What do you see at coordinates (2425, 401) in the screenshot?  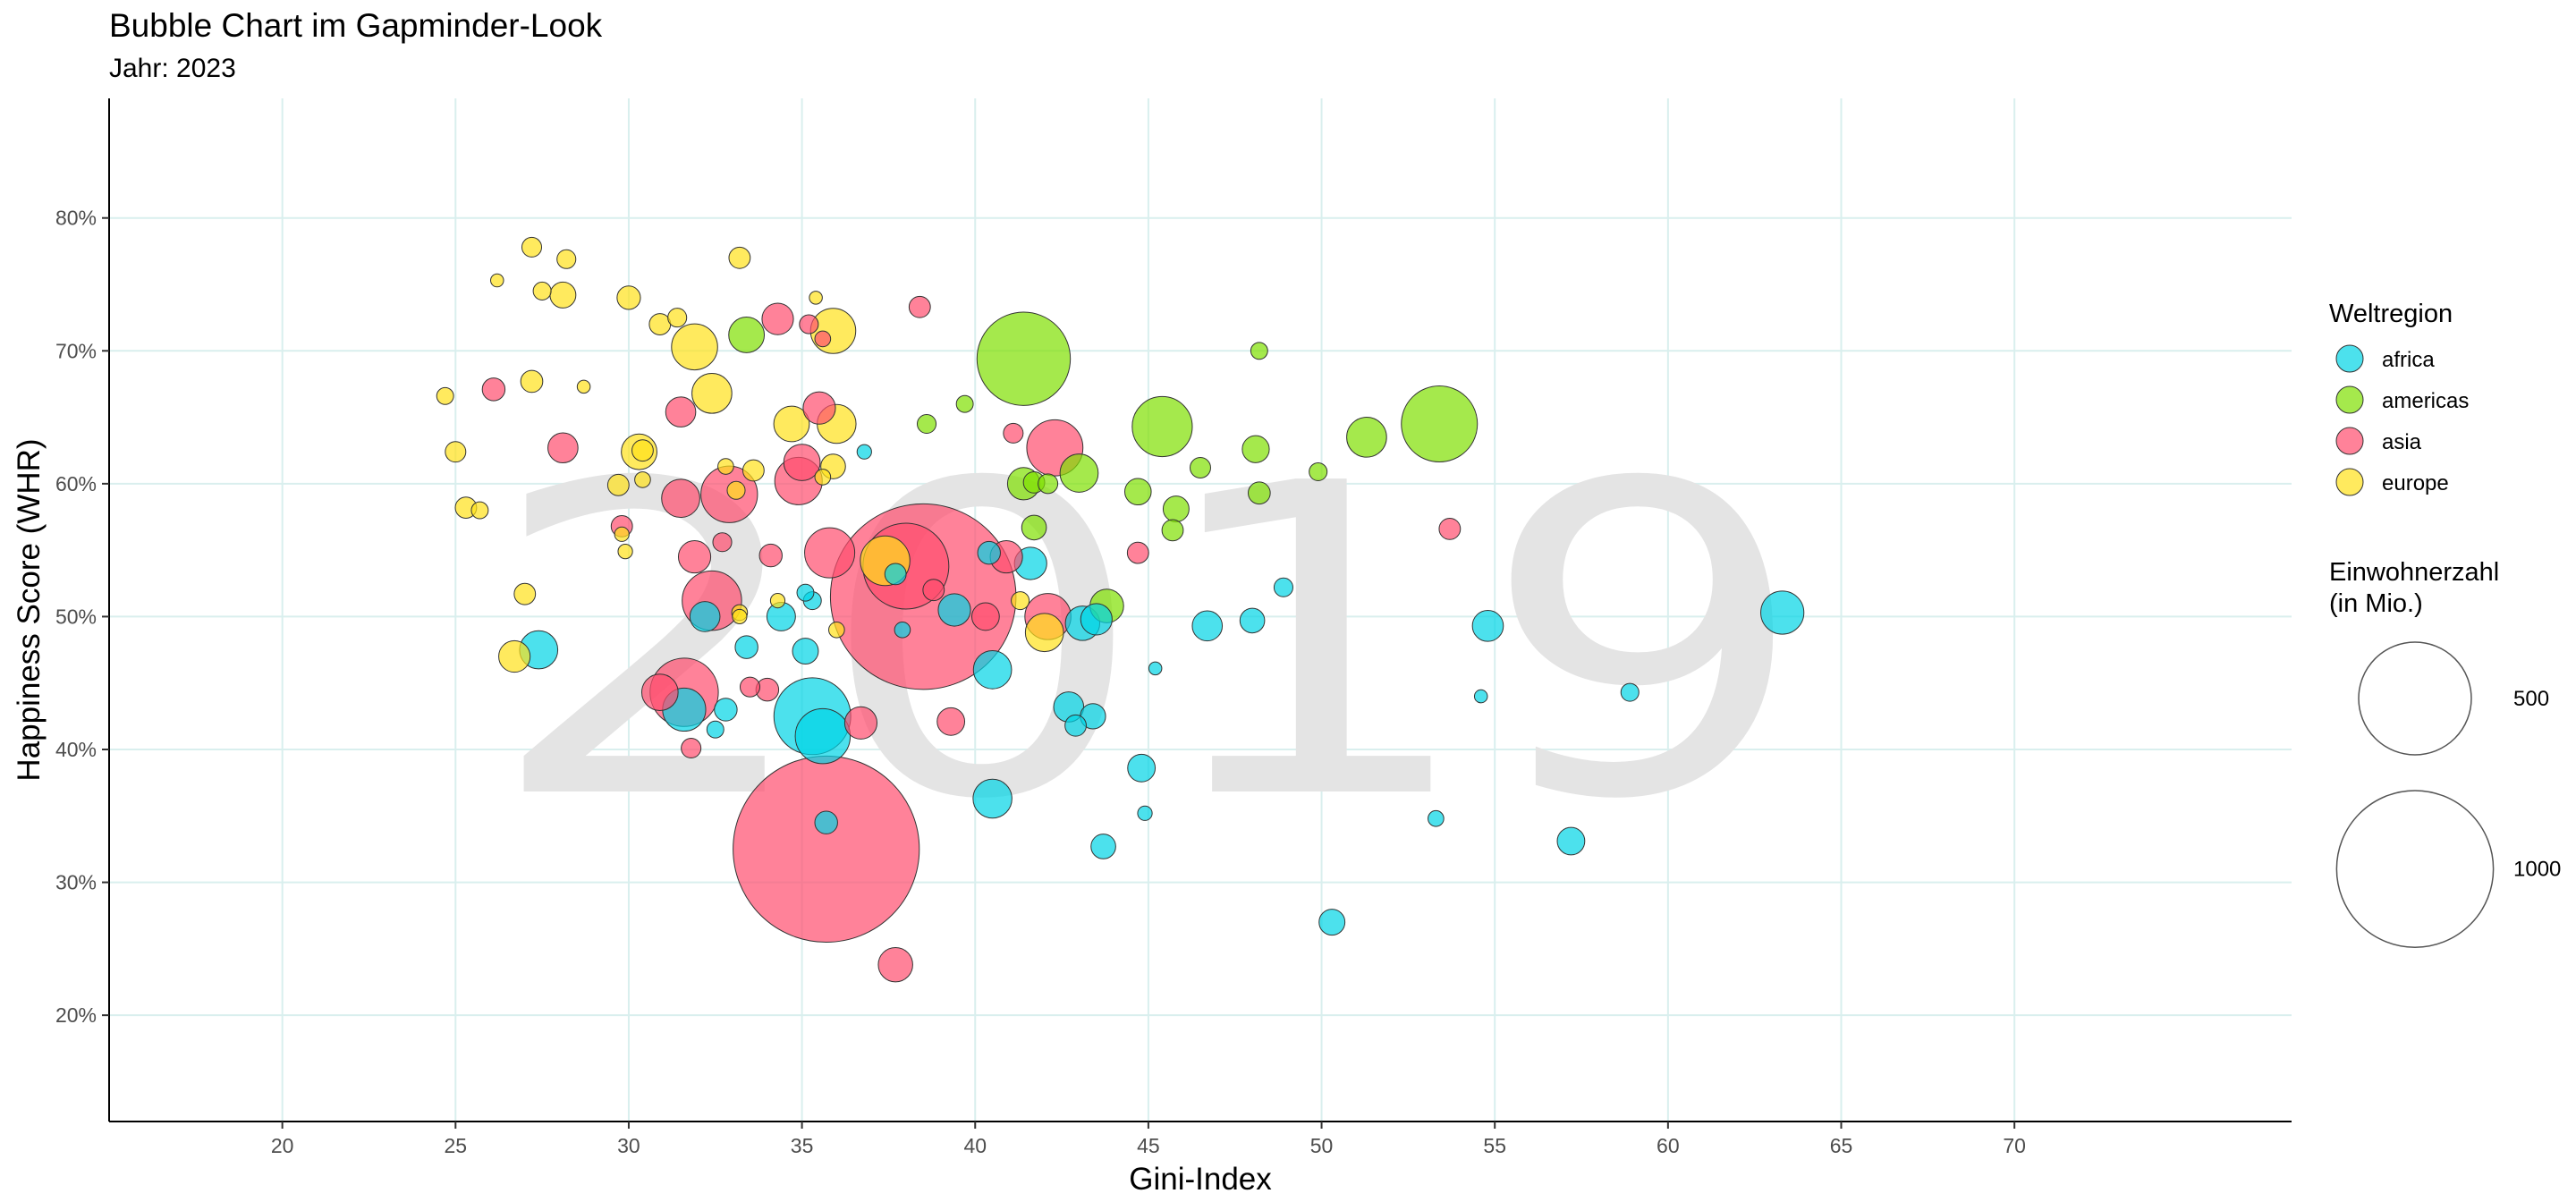 I see `legend-label-americas: americas` at bounding box center [2425, 401].